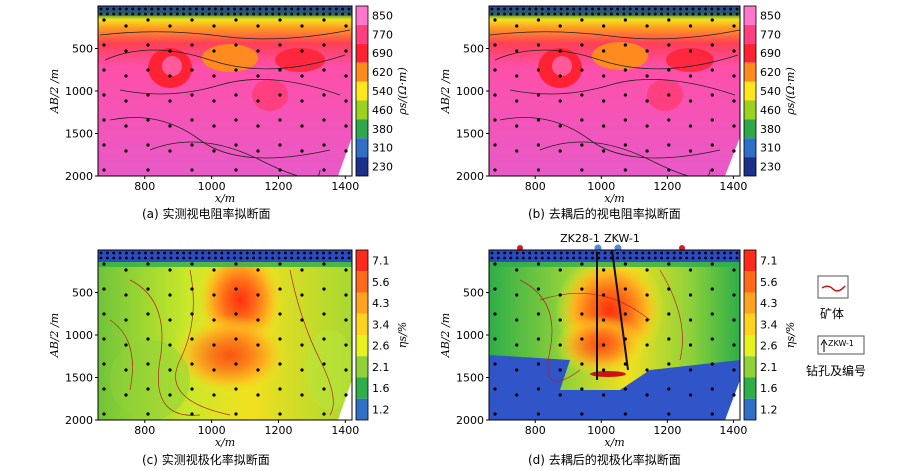 The height and width of the screenshot is (471, 900). What do you see at coordinates (770, 34) in the screenshot?
I see `colorbar-tick-label: 770` at bounding box center [770, 34].